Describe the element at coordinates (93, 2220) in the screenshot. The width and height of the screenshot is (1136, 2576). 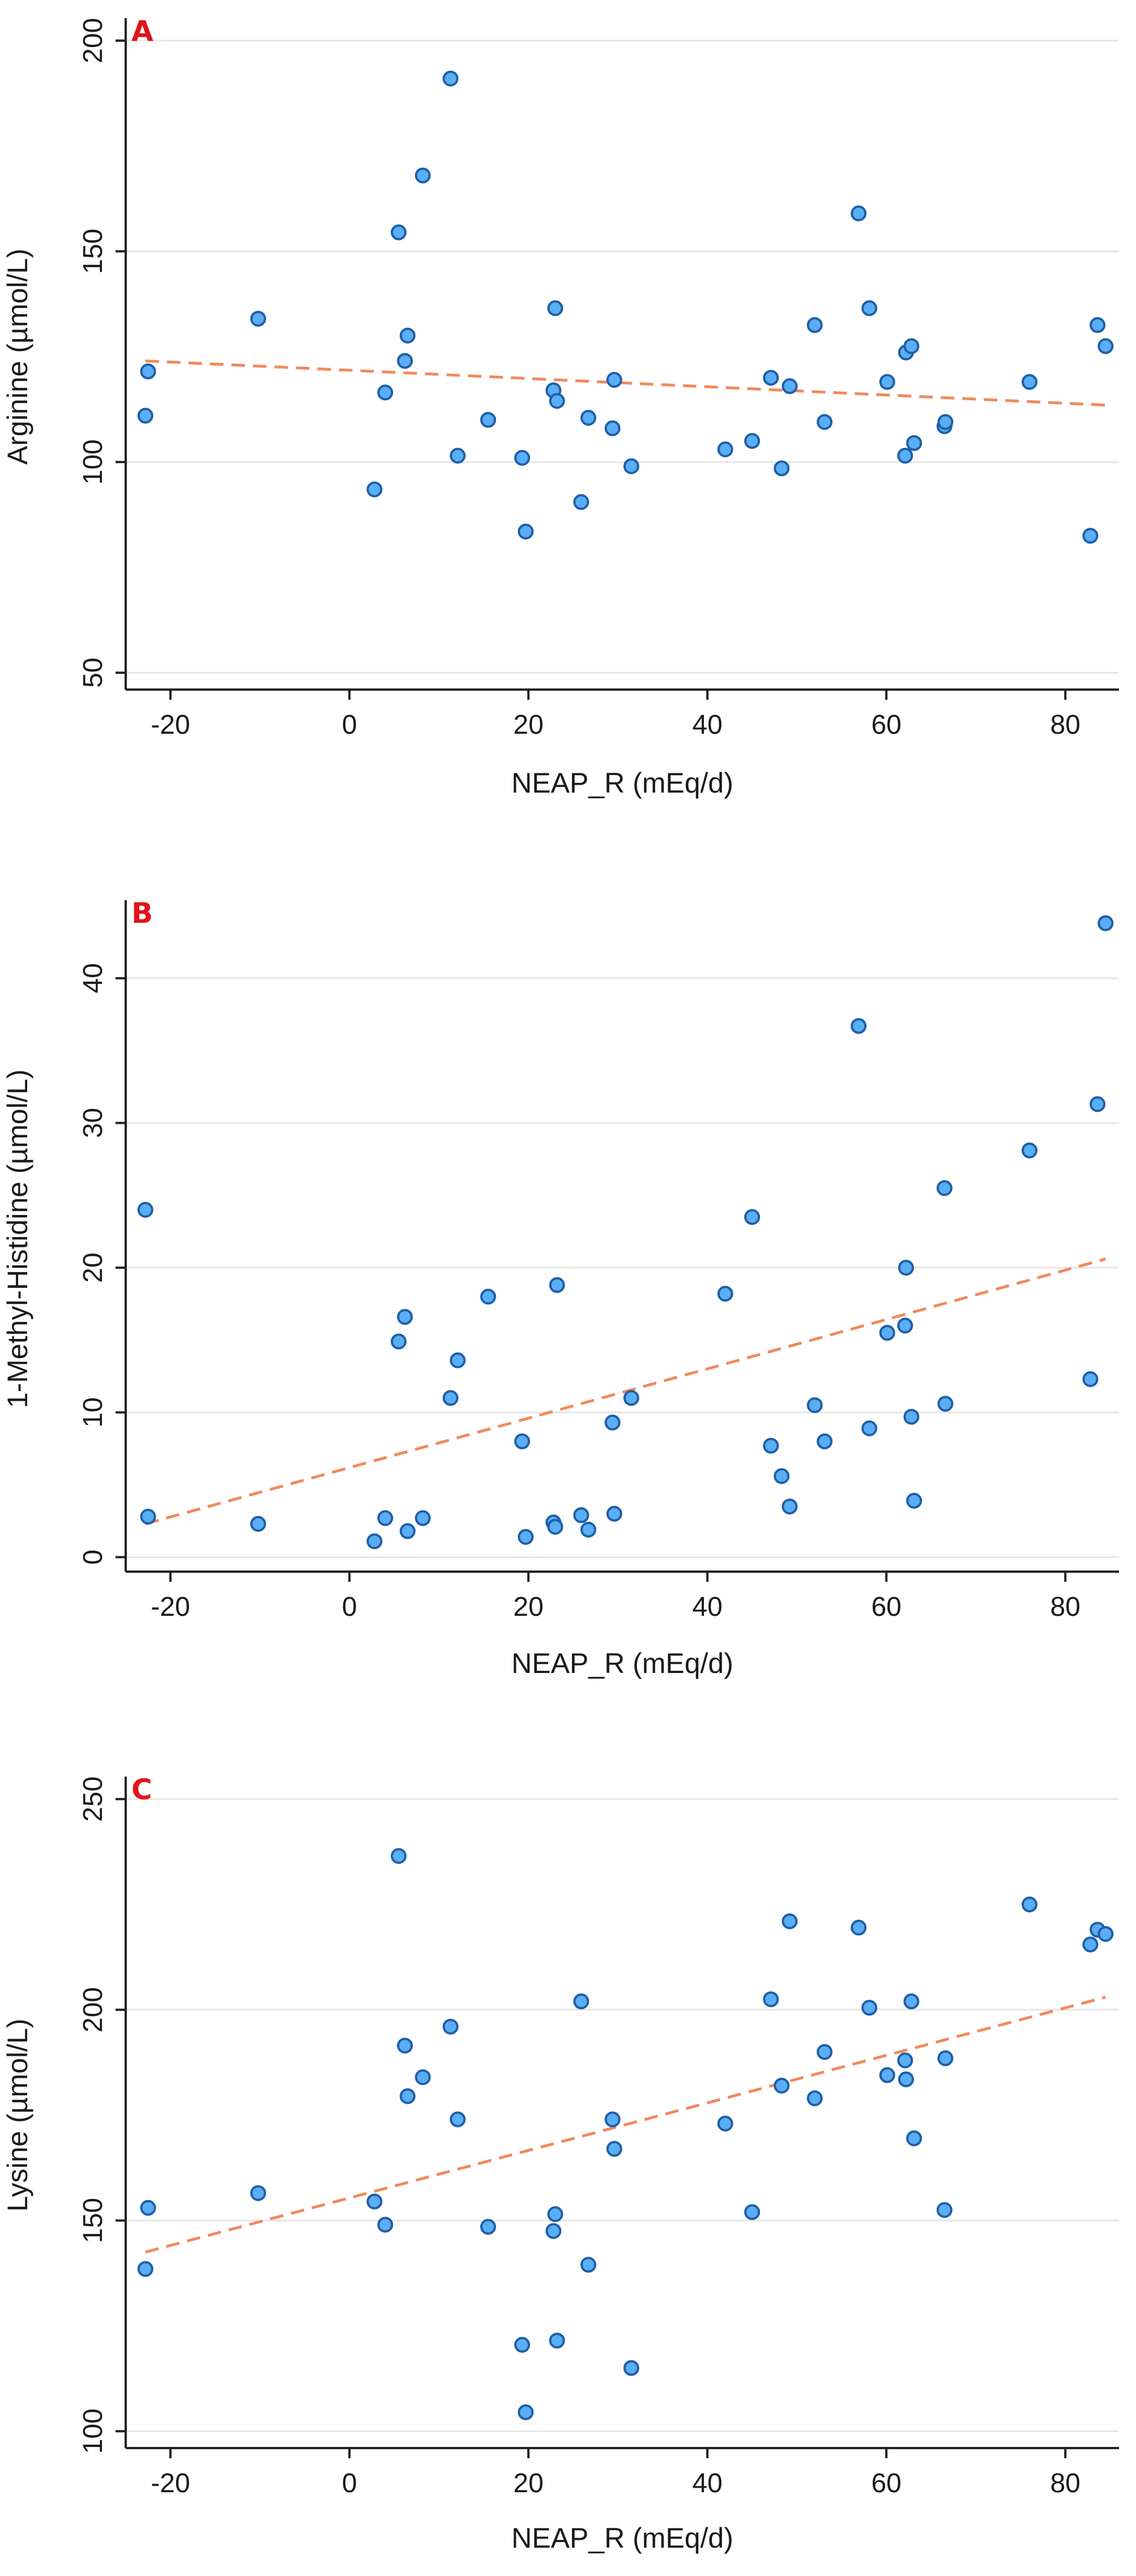
I see `y-tick-label: 150` at that location.